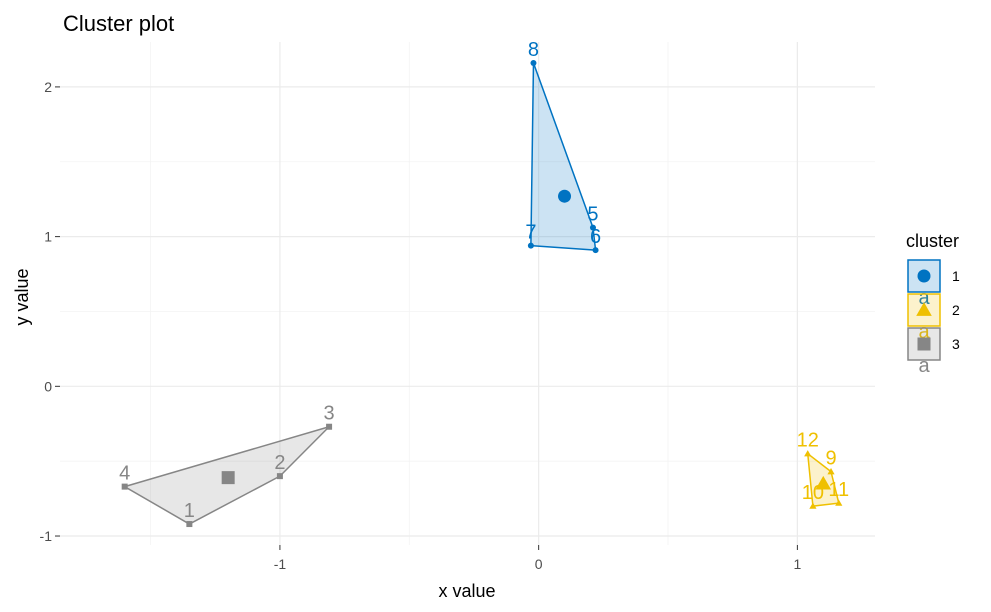 This screenshot has height=612, width=991. I want to click on point-label: 7, so click(530, 233).